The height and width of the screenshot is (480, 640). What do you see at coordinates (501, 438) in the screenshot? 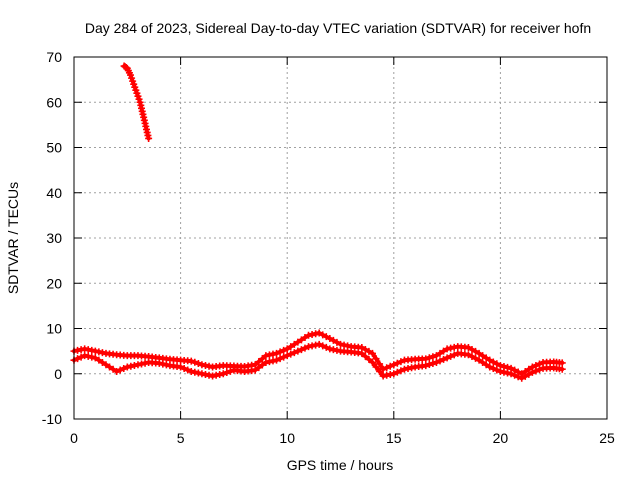
I see `x-tick-label: 20` at bounding box center [501, 438].